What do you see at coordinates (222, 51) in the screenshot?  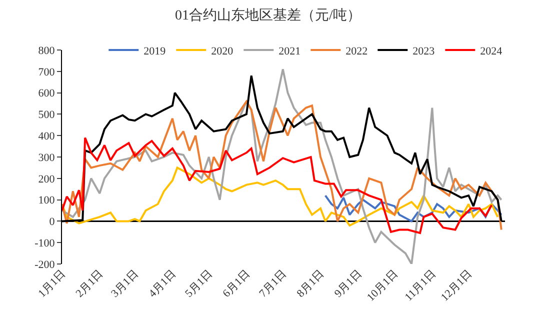 I see `legend-label: 2020` at bounding box center [222, 51].